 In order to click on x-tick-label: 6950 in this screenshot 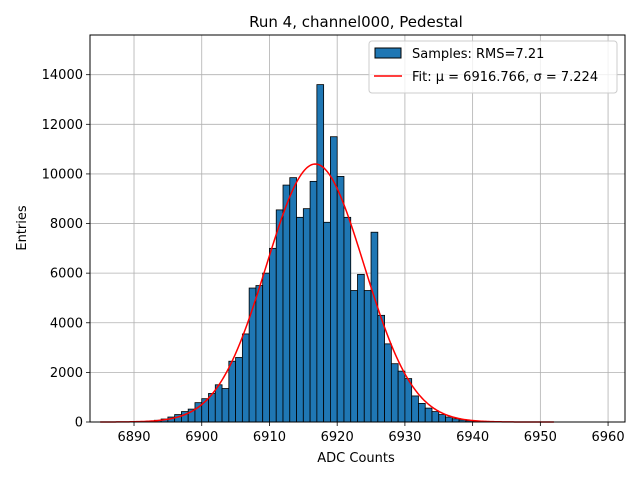, I will do `click(540, 437)`.